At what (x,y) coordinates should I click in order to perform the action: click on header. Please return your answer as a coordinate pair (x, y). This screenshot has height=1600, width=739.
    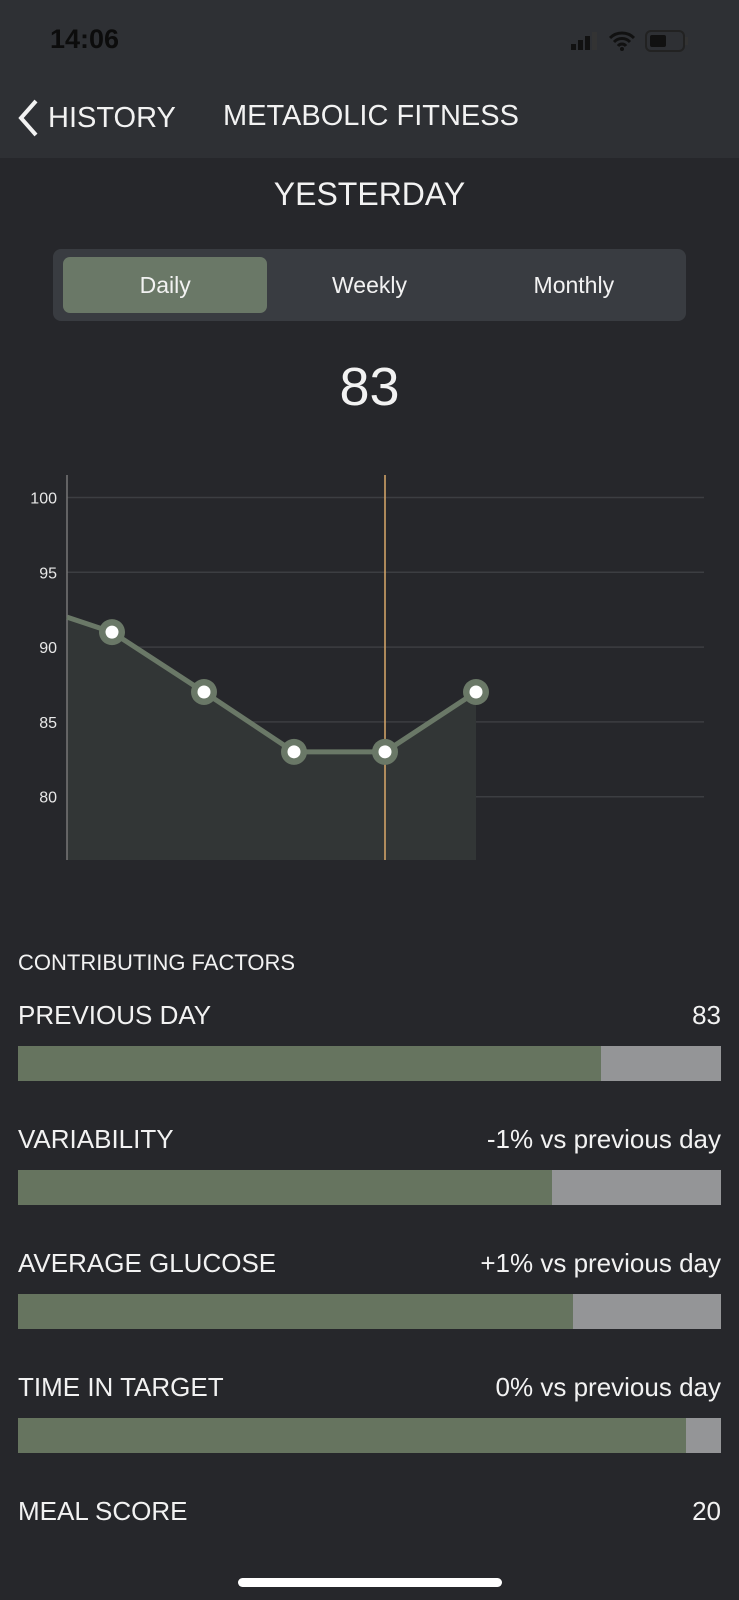
    Looking at the image, I should click on (369, 79).